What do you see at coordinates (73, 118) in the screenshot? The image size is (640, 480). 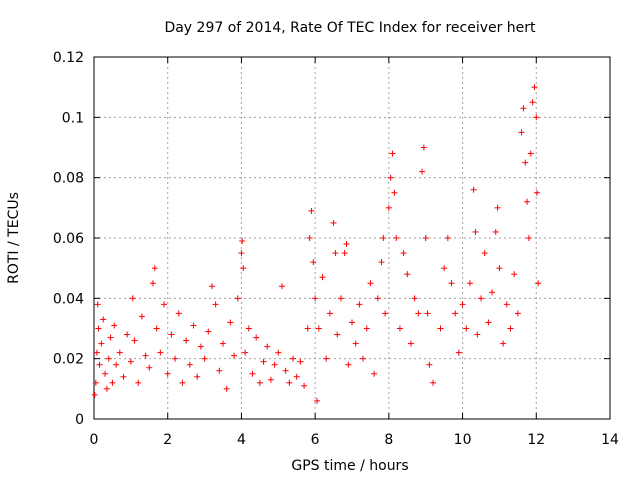 I see `y-tick-label: 0.1` at bounding box center [73, 118].